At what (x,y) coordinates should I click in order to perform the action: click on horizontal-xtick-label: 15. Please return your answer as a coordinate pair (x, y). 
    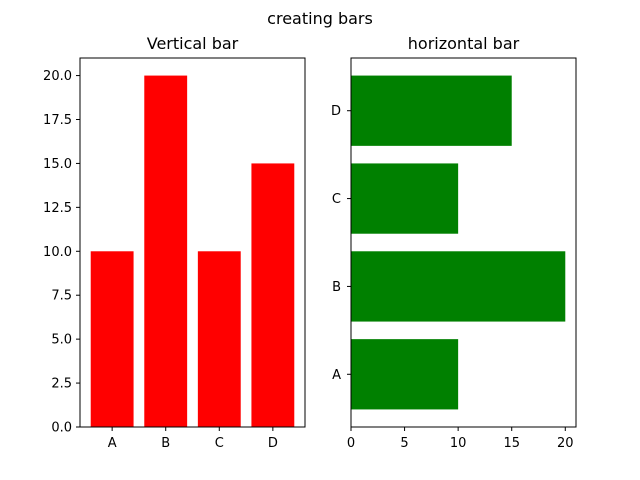
    Looking at the image, I should click on (511, 443).